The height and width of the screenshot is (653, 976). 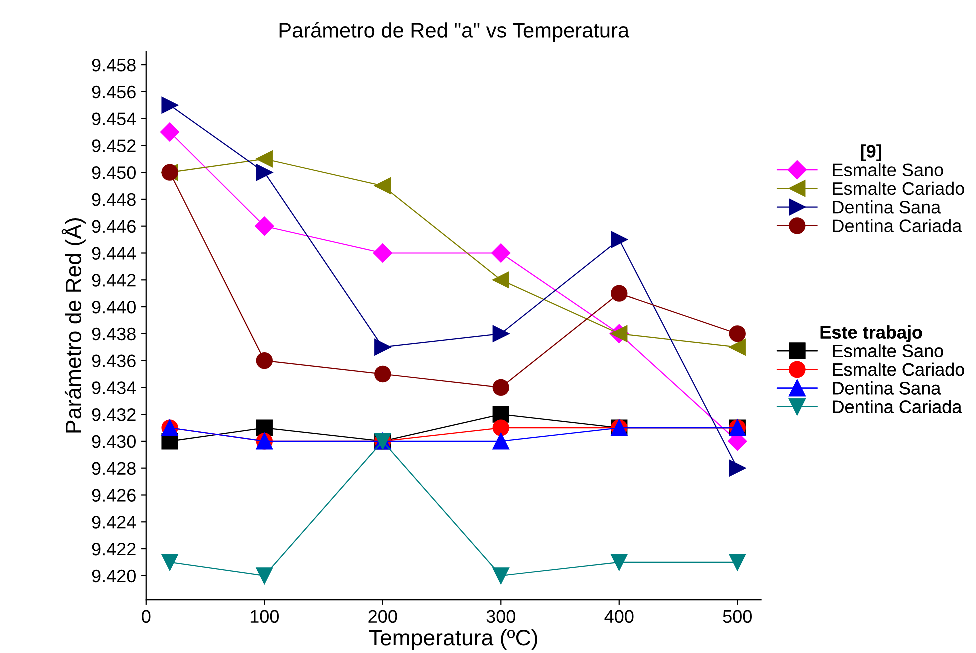 I want to click on y-tick-label: 9.444, so click(x=114, y=253).